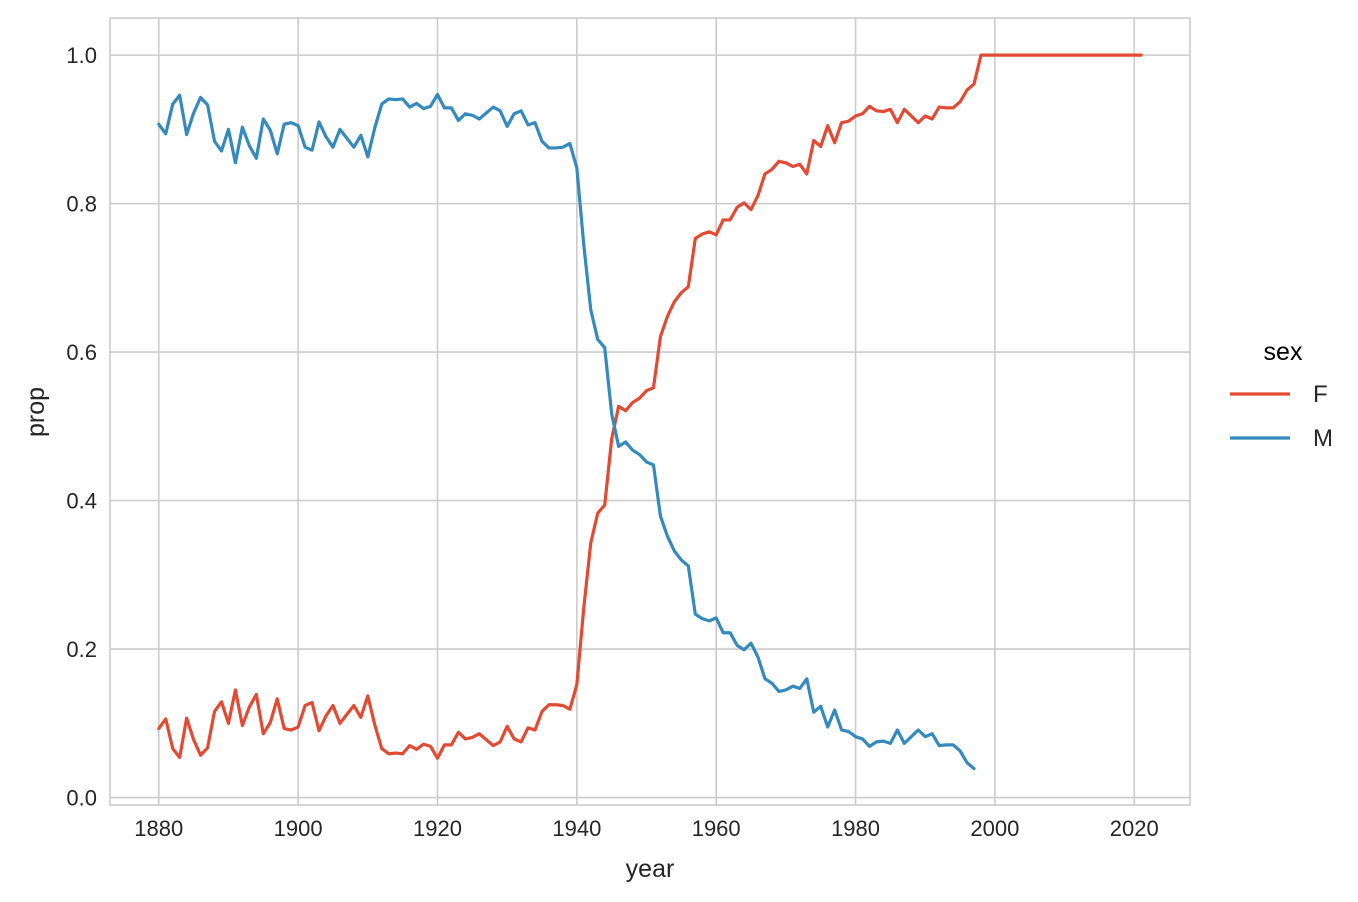 The height and width of the screenshot is (902, 1358). I want to click on legend: sex FM, so click(1281, 395).